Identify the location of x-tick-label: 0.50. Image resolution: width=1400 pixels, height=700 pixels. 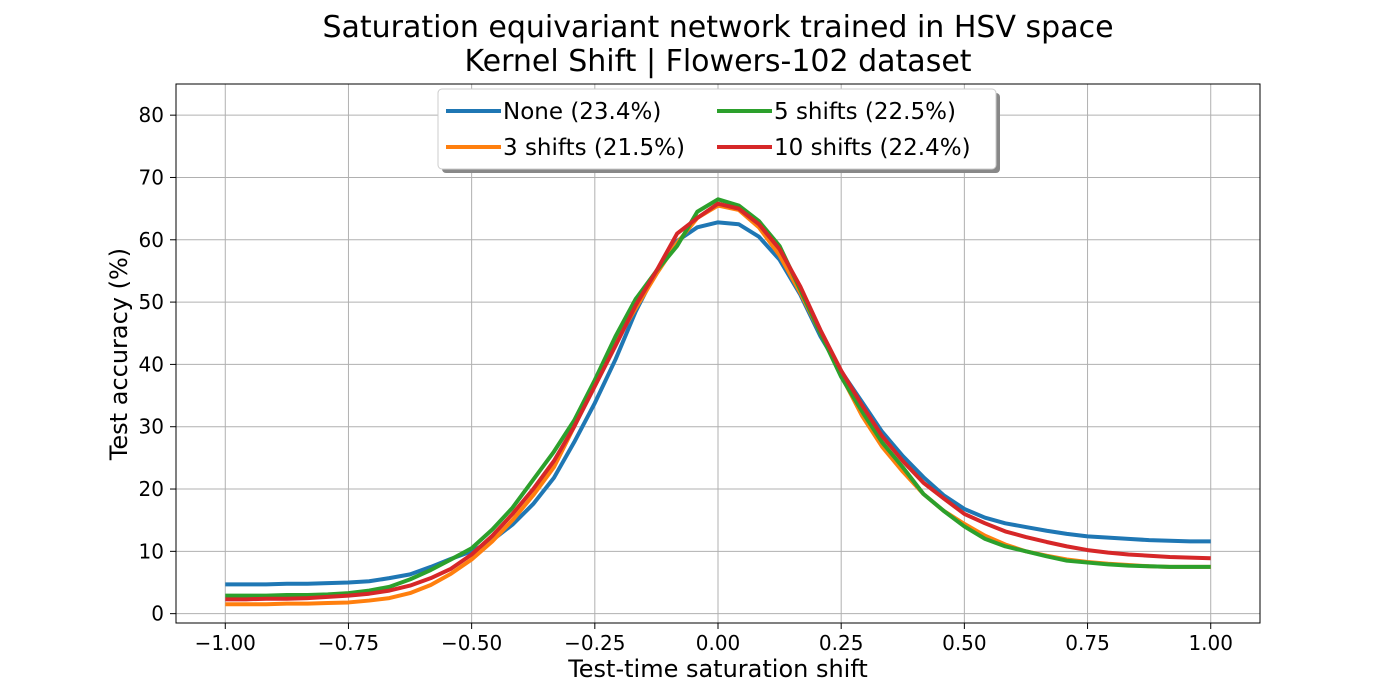
(964, 643).